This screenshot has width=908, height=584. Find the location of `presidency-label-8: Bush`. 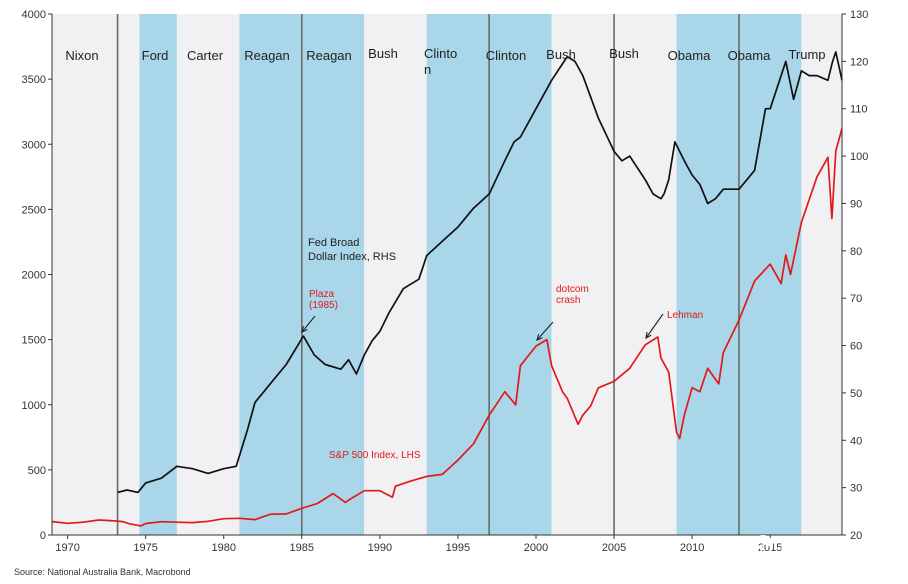

presidency-label-8: Bush is located at coordinates (561, 54).